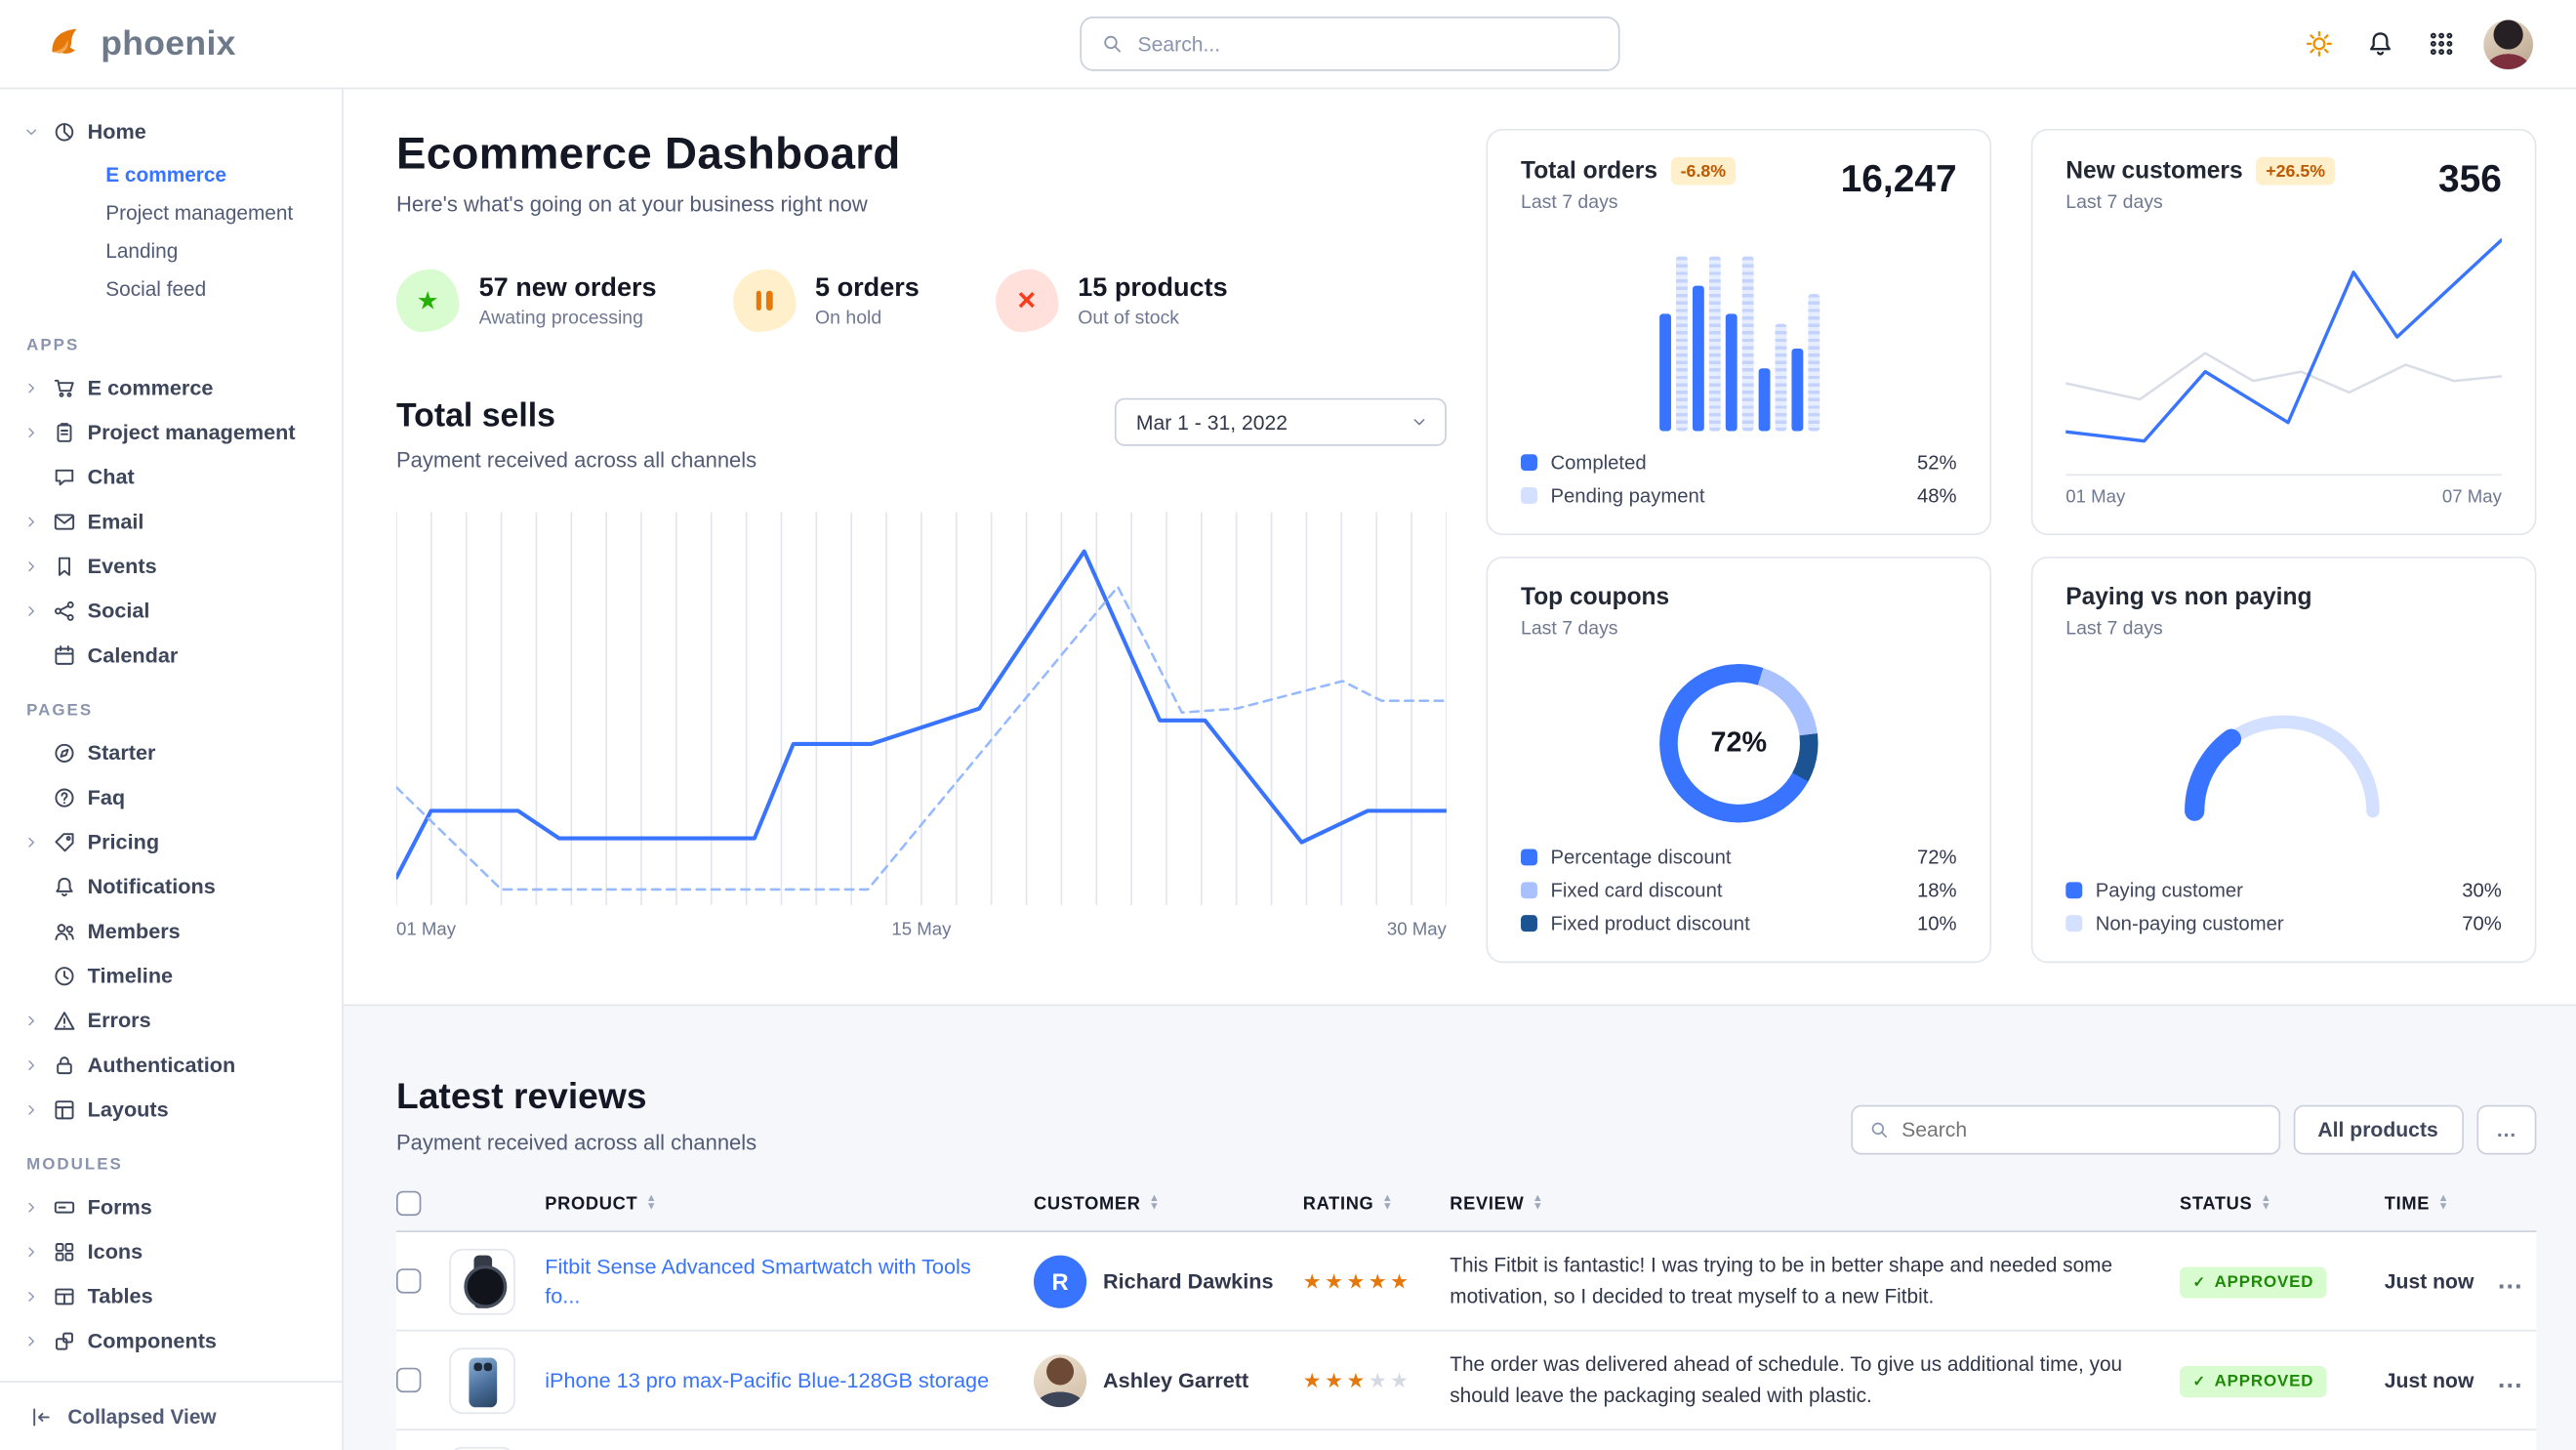 The image size is (2576, 1450). I want to click on total-orders-value: 16,247, so click(1898, 178).